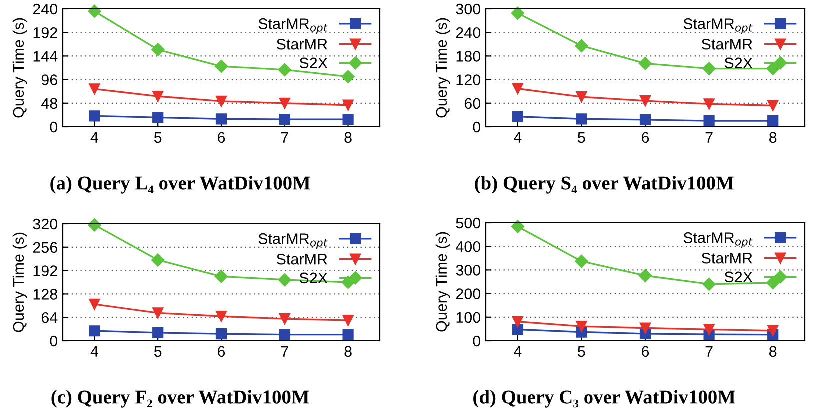 This screenshot has height=419, width=823. Describe the element at coordinates (468, 80) in the screenshot. I see `y-tick-label: 120` at that location.